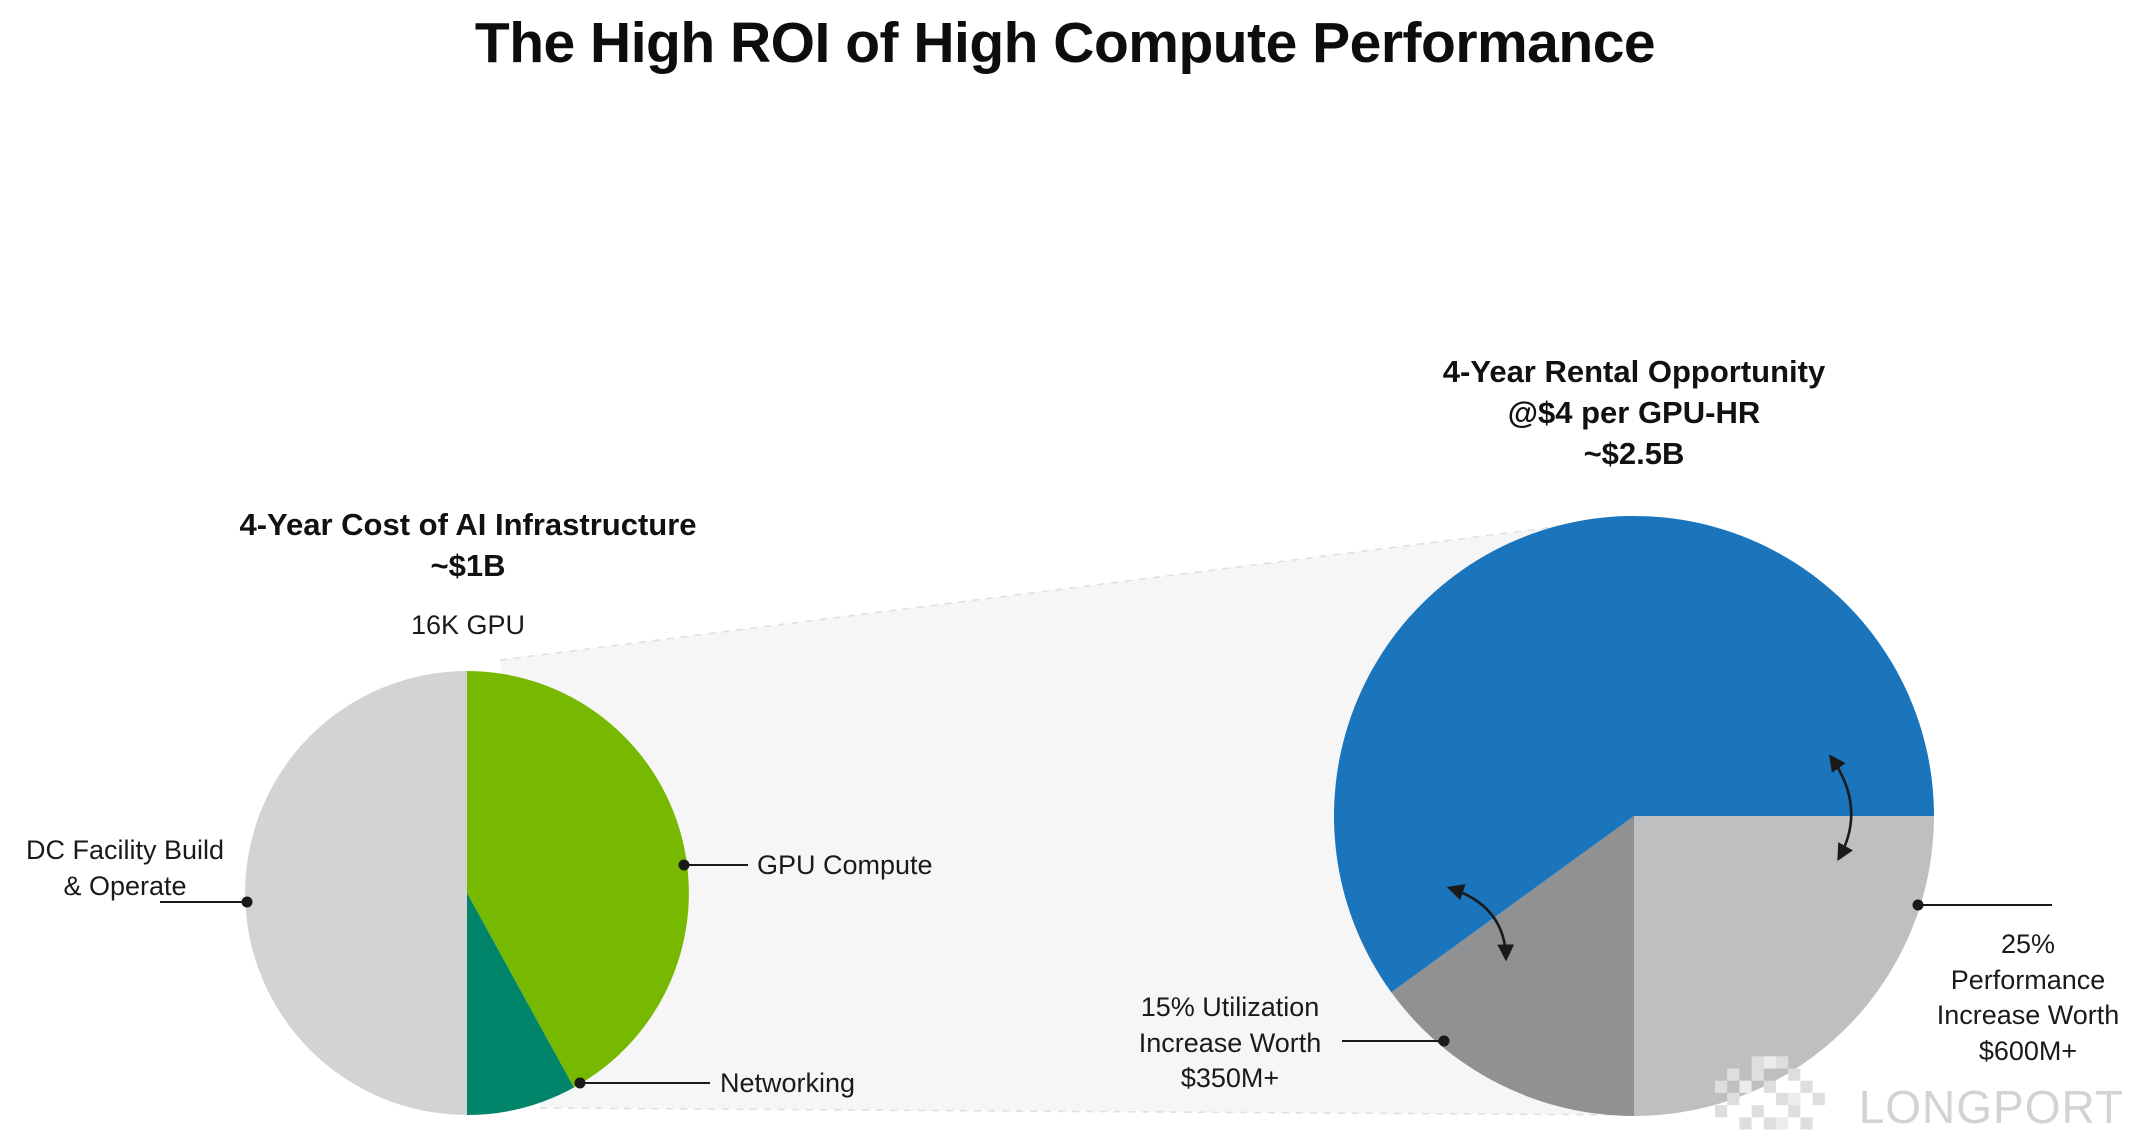 This screenshot has height=1146, width=2130. Describe the element at coordinates (684, 865) in the screenshot. I see `gpu-compute-dot` at that location.